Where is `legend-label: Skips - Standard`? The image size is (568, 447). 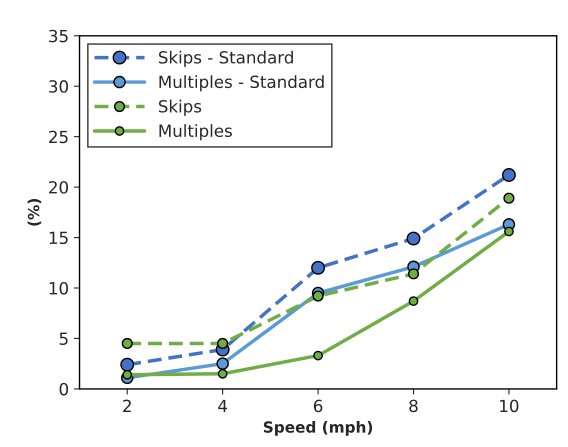
legend-label: Skips - Standard is located at coordinates (225, 58).